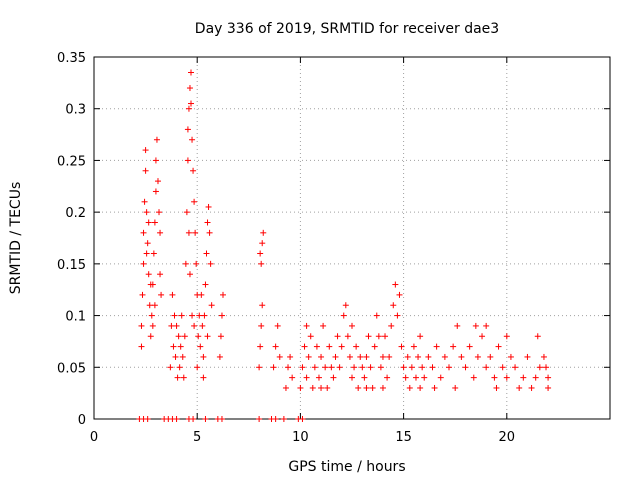 The height and width of the screenshot is (480, 640). Describe the element at coordinates (300, 437) in the screenshot. I see `x-tick-label: 10` at that location.